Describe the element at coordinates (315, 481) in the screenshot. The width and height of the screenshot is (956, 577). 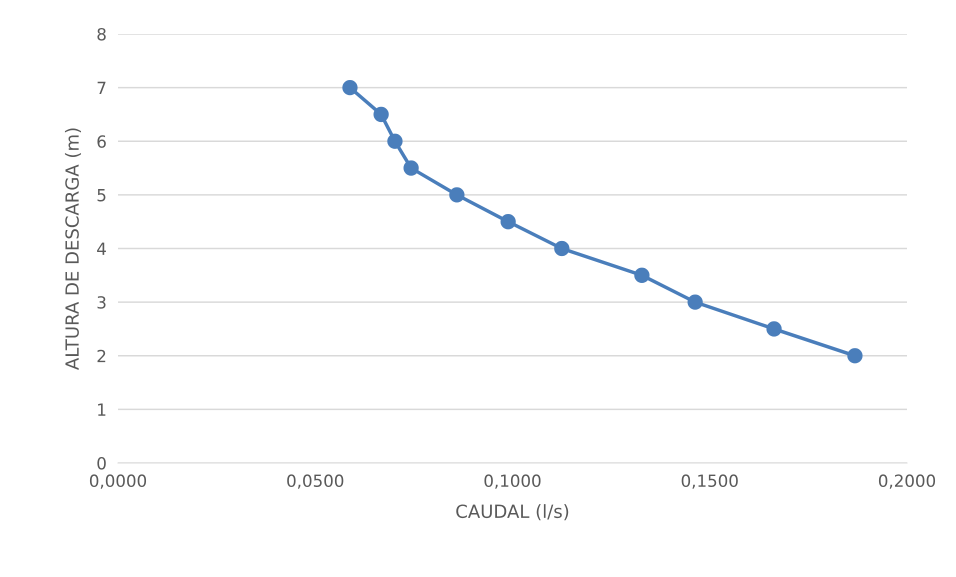
I see `x-tick-label: 0,0500` at that location.